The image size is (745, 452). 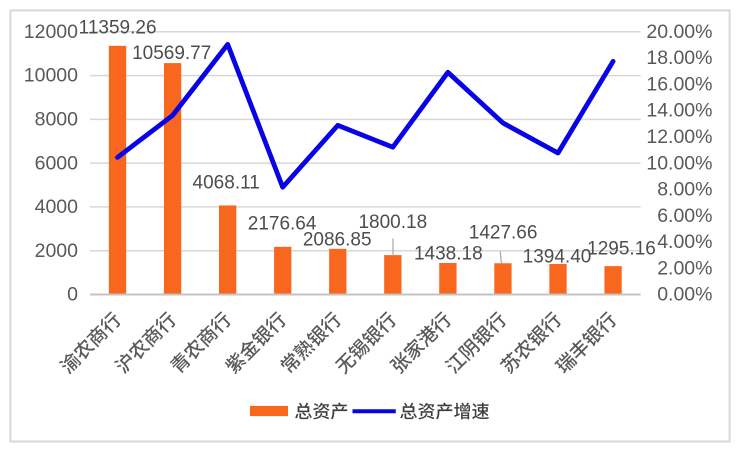 I want to click on svg-text: 10.00%, so click(x=679, y=163).